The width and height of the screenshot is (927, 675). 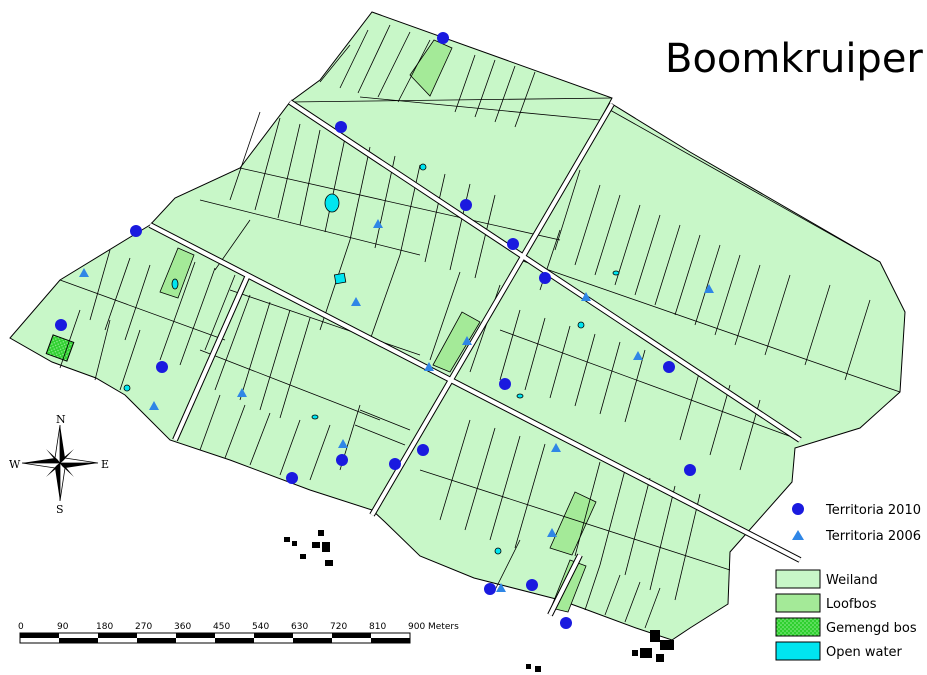 What do you see at coordinates (21, 627) in the screenshot?
I see `scale-bar-label: 0` at bounding box center [21, 627].